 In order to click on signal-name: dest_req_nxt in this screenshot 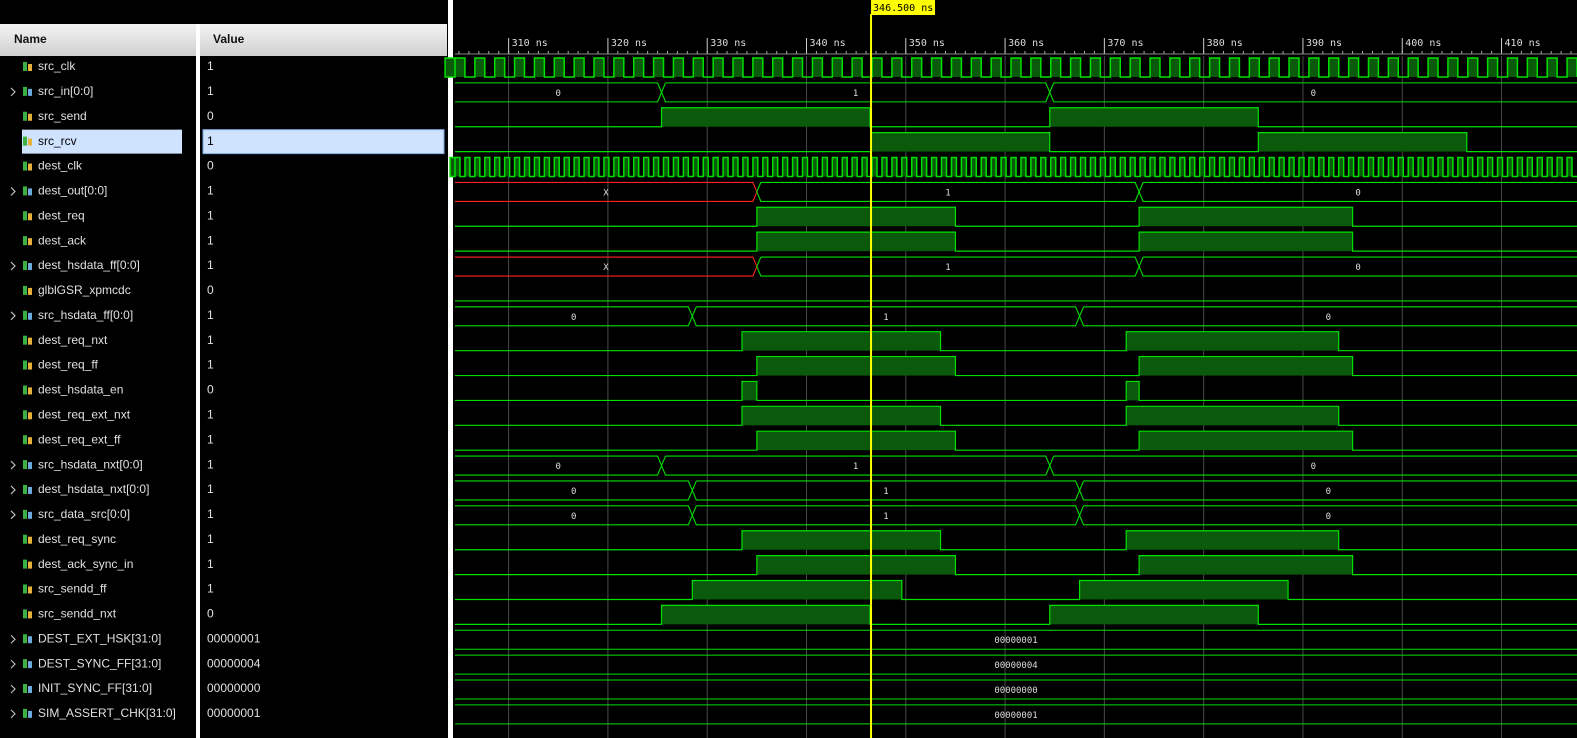, I will do `click(73, 340)`.